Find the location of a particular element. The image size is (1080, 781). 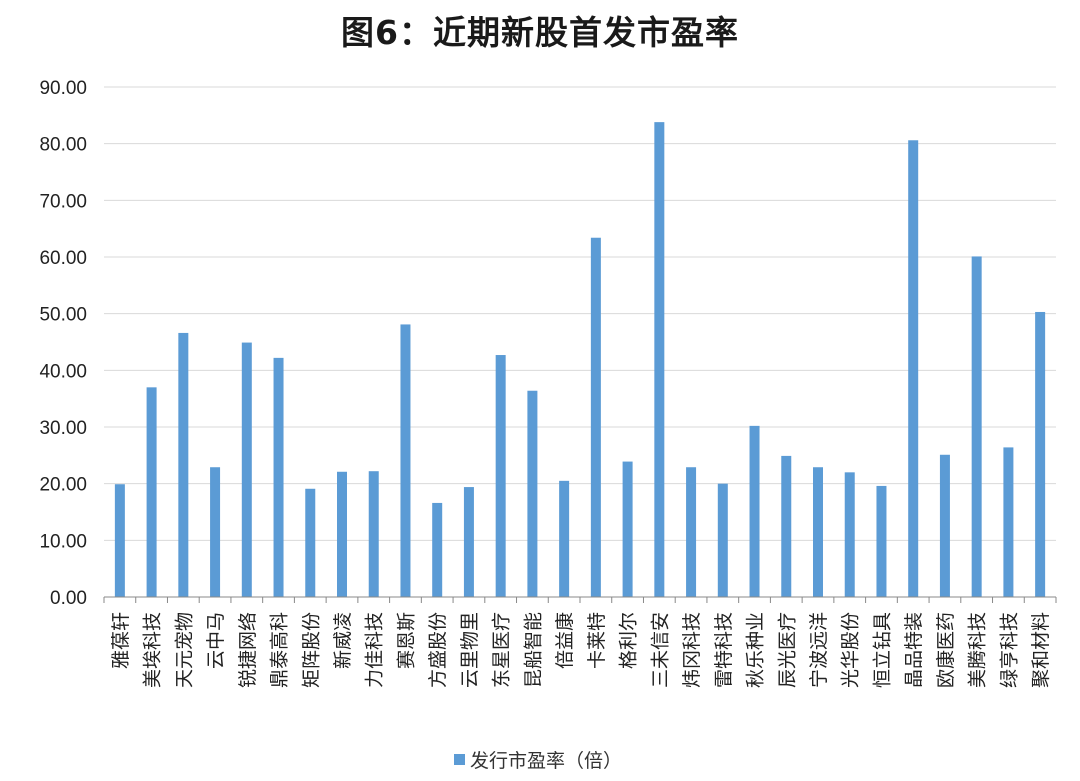

x-tick-label: 东星医疗 is located at coordinates (502, 650).